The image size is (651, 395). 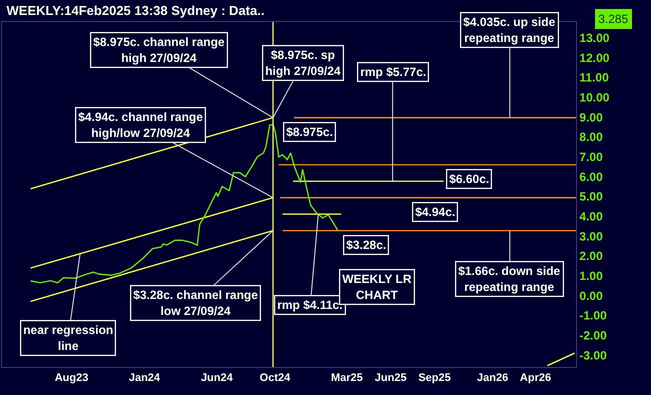 I want to click on annotation: rmp $5.77c., so click(x=393, y=72).